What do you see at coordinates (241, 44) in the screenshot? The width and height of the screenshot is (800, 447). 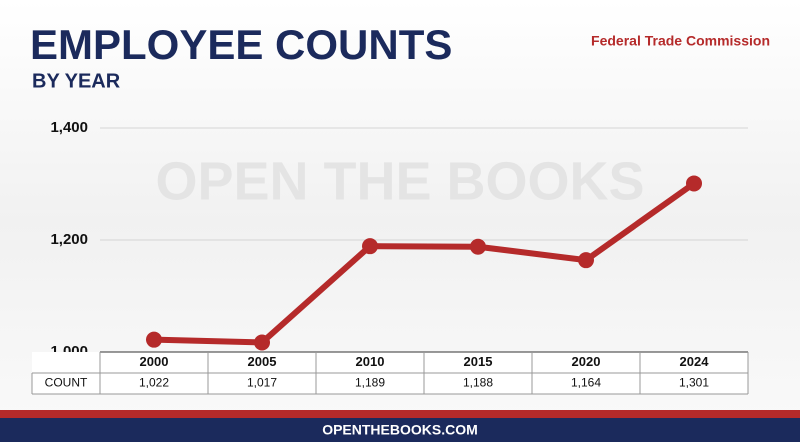 I see `chart-title: EMPLOYEE COUNTS` at bounding box center [241, 44].